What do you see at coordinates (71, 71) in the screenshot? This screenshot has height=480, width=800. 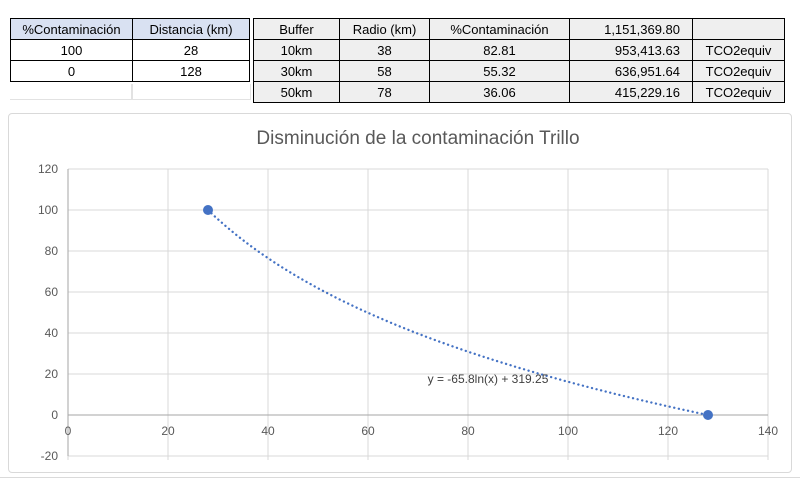 I see `data-cell: 0` at bounding box center [71, 71].